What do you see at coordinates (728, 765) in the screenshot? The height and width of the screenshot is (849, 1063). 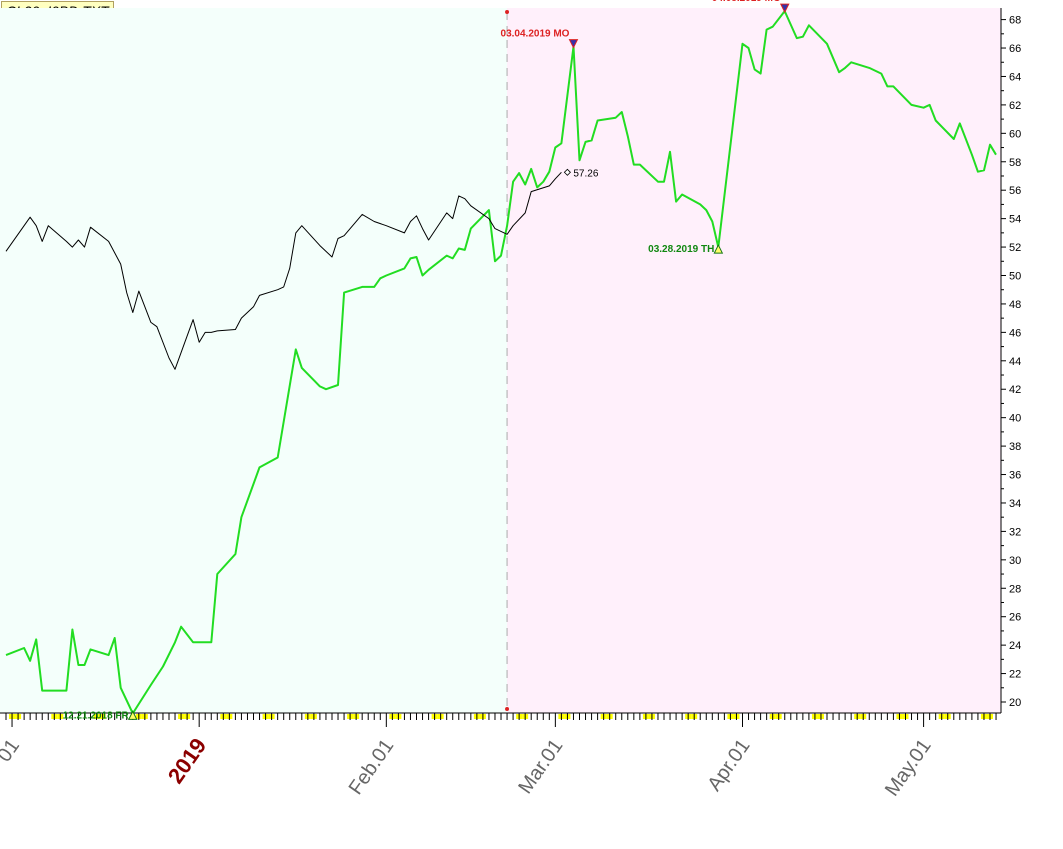 I see `x-axis-label: Apr.01` at bounding box center [728, 765].